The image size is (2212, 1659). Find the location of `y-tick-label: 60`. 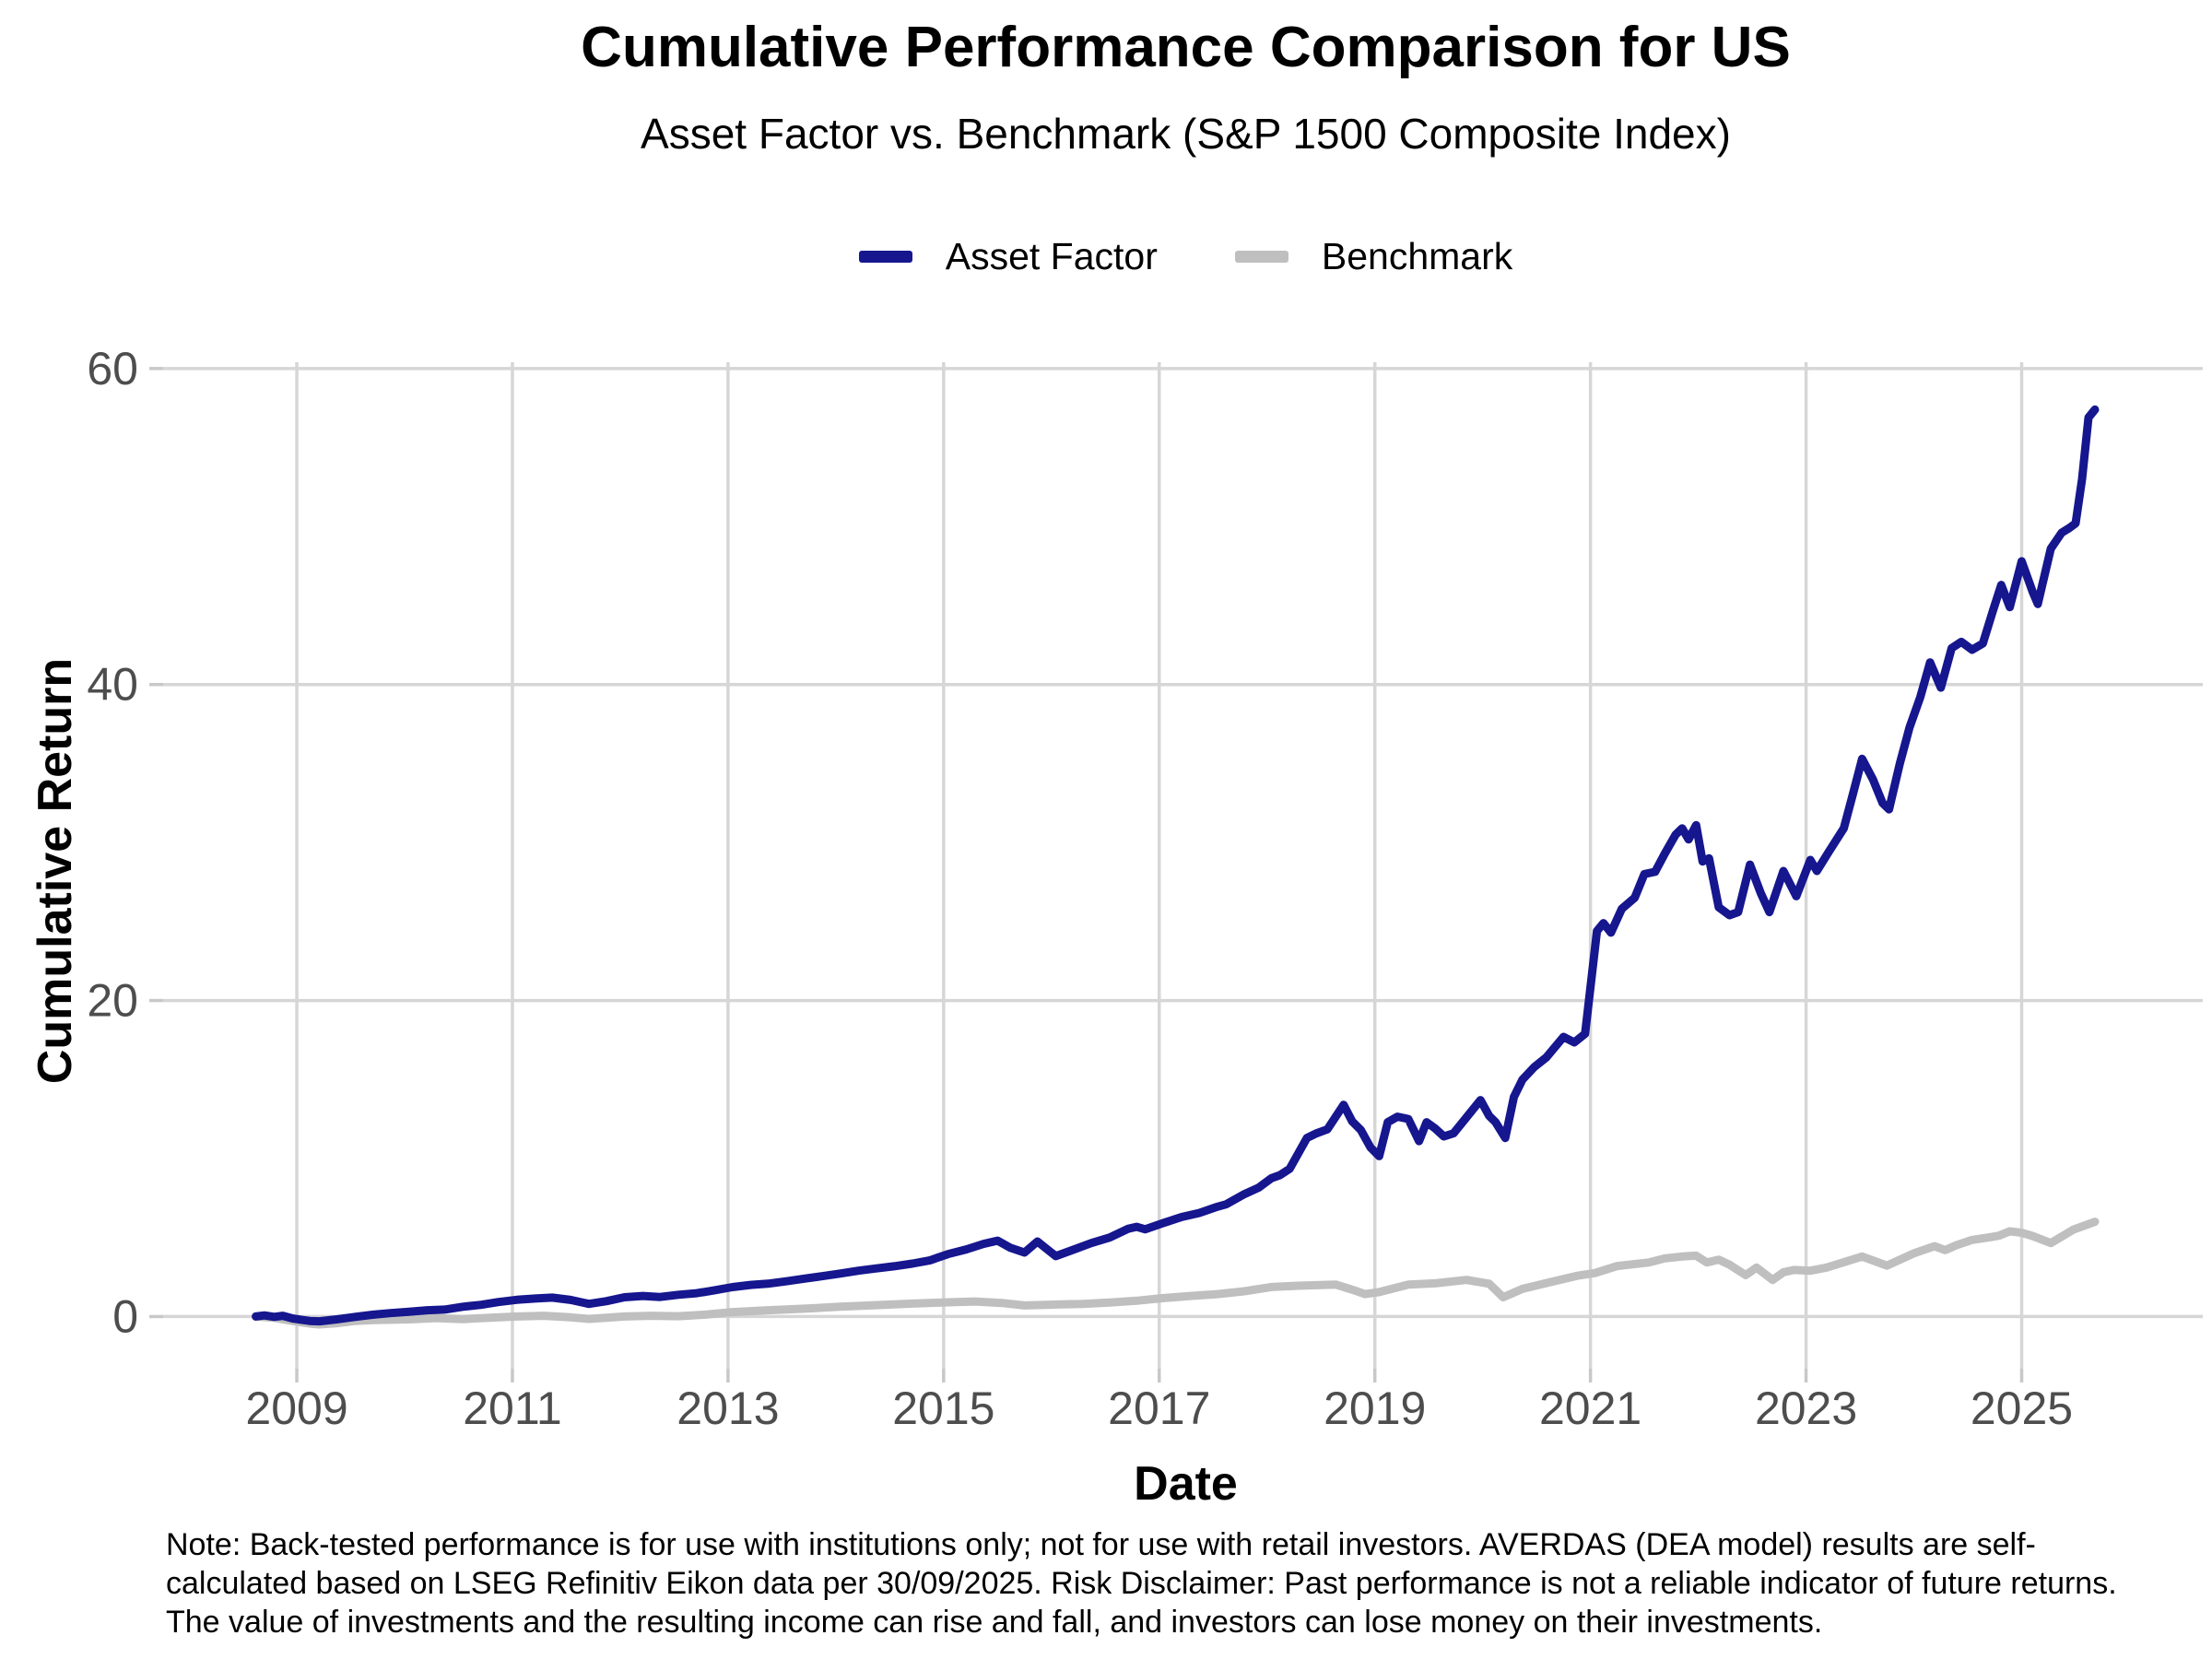

y-tick-label: 60 is located at coordinates (112, 368).